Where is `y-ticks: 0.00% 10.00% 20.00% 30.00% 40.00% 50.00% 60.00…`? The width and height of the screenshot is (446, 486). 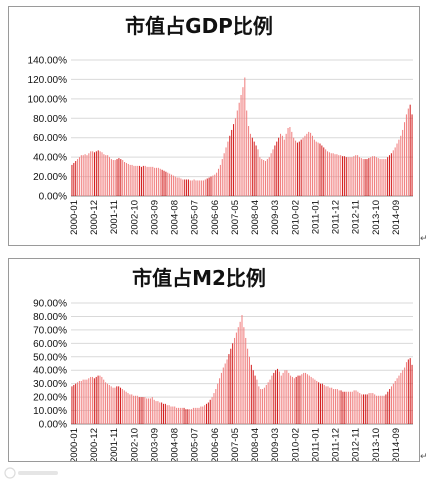 y-ticks: 0.00% 10.00% 20.00% 30.00% 40.00% 50.00% 60.00… is located at coordinates (50, 365).